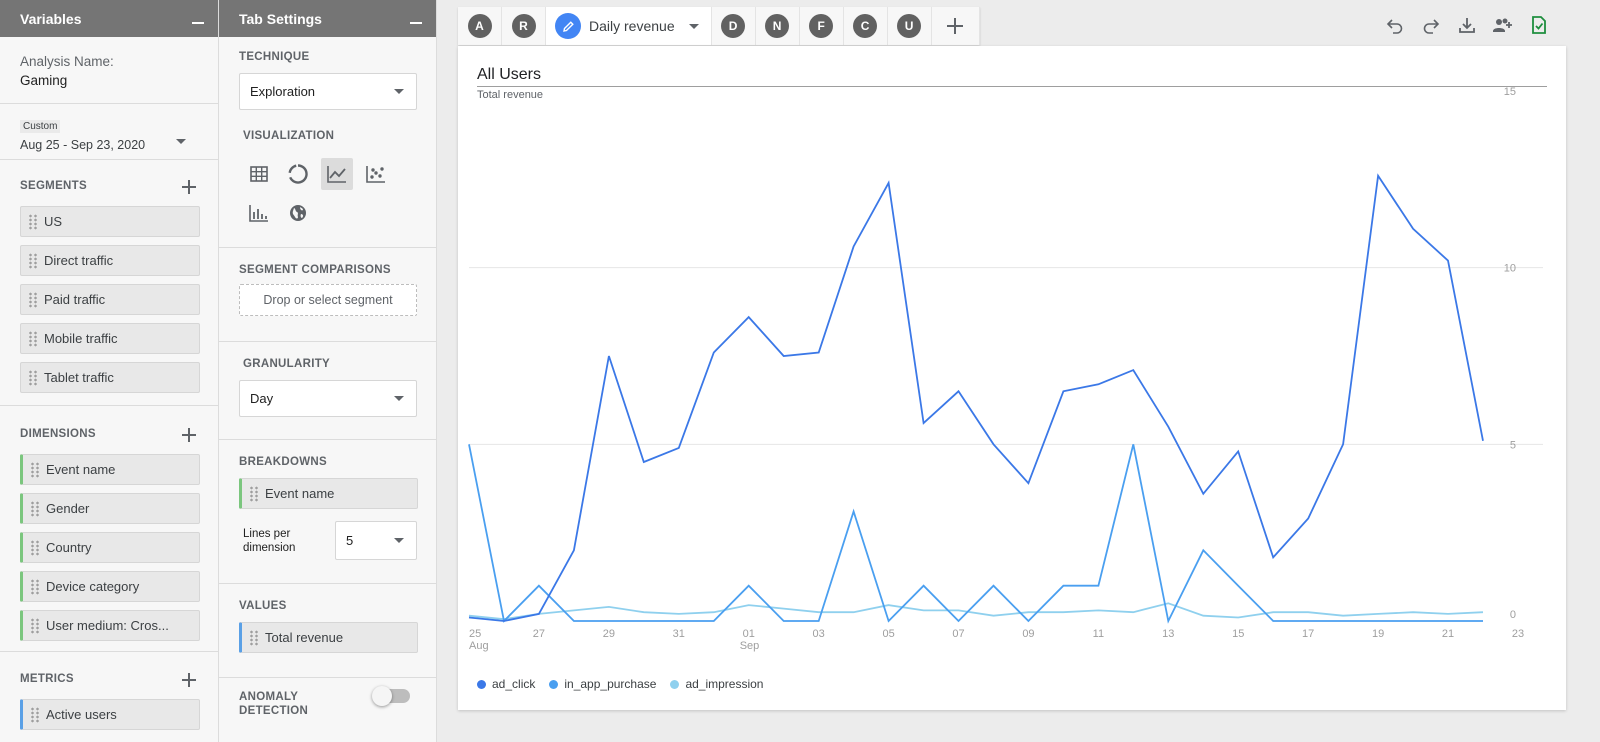 This screenshot has height=742, width=1600. I want to click on tab-daily-revenue: Daily revenue, so click(629, 26).